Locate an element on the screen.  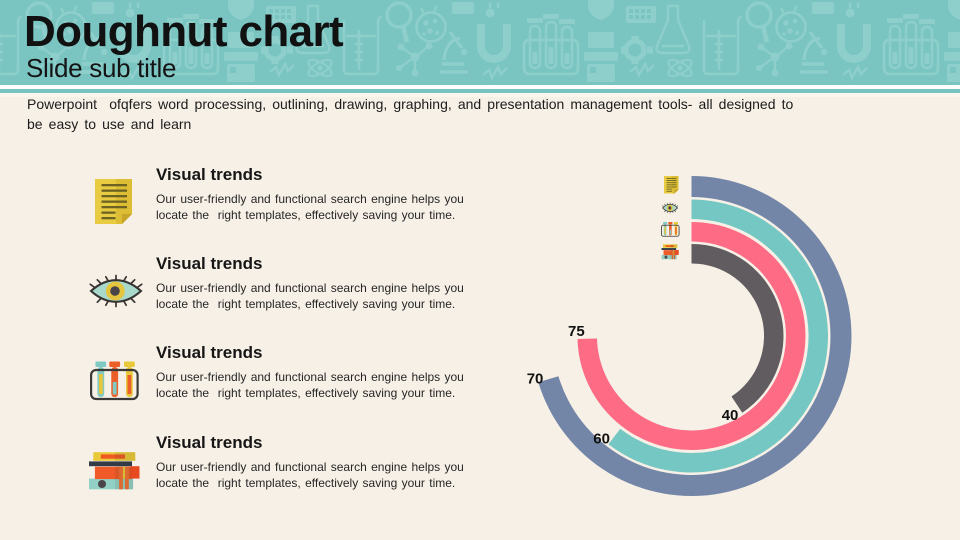
svg-text: 60 is located at coordinates (601, 438).